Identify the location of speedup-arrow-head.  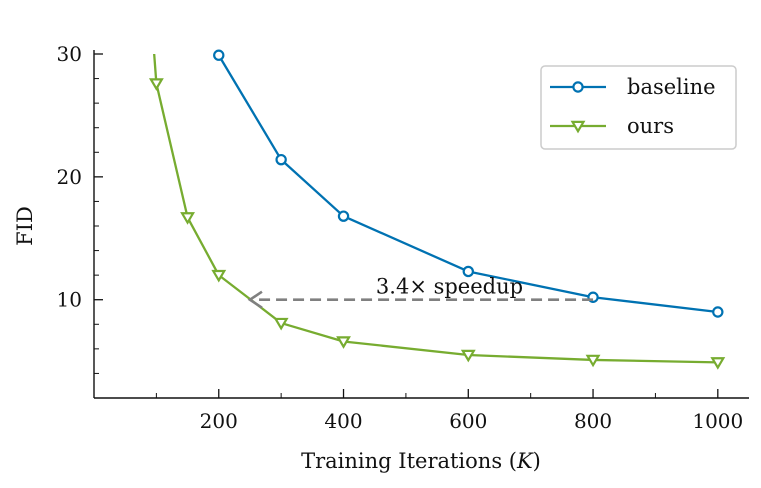
(255, 299).